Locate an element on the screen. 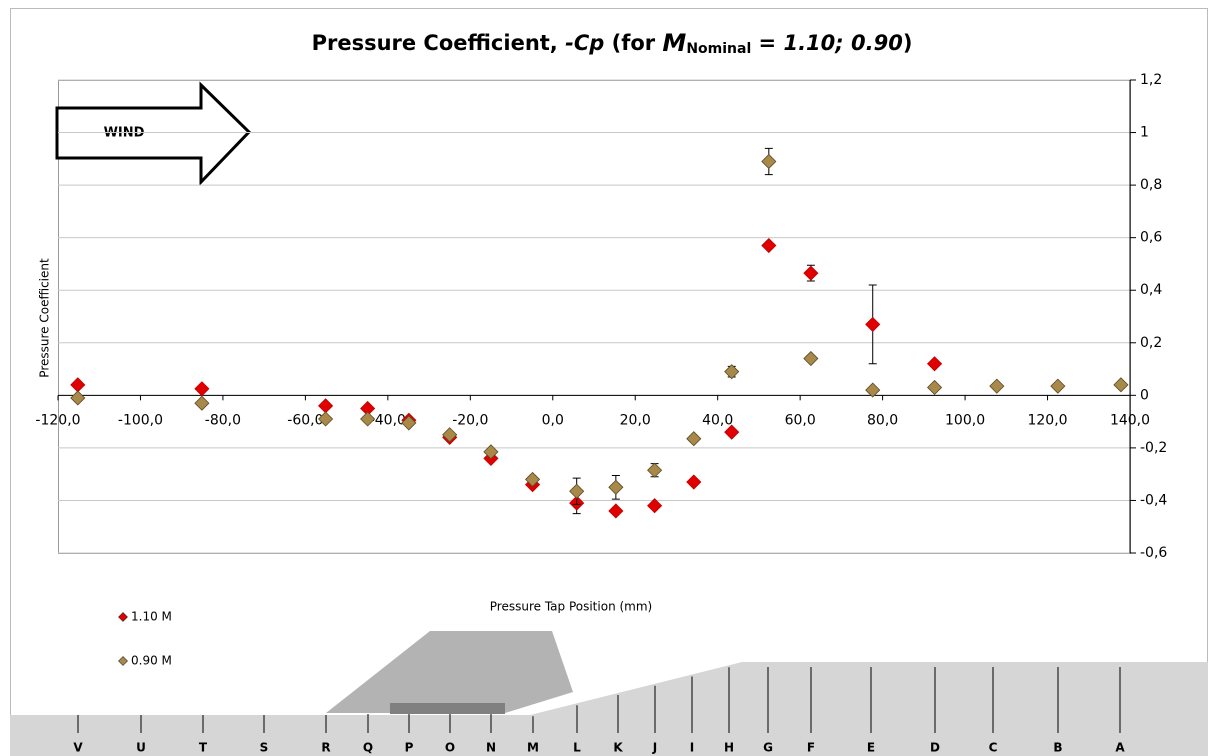  x-tick-label: 80,0 is located at coordinates (882, 420).